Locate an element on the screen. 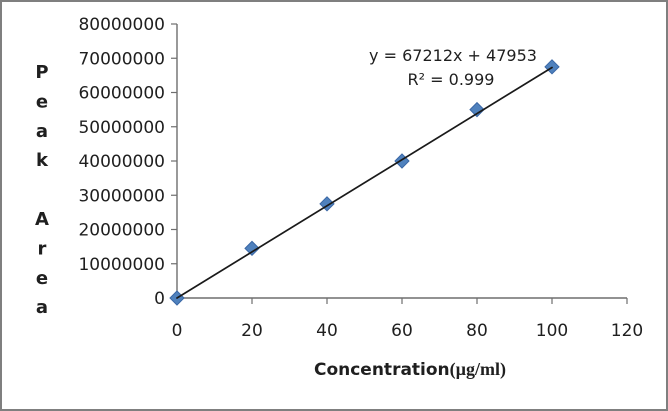 The width and height of the screenshot is (668, 411). x-tick-label: 120 is located at coordinates (627, 331).